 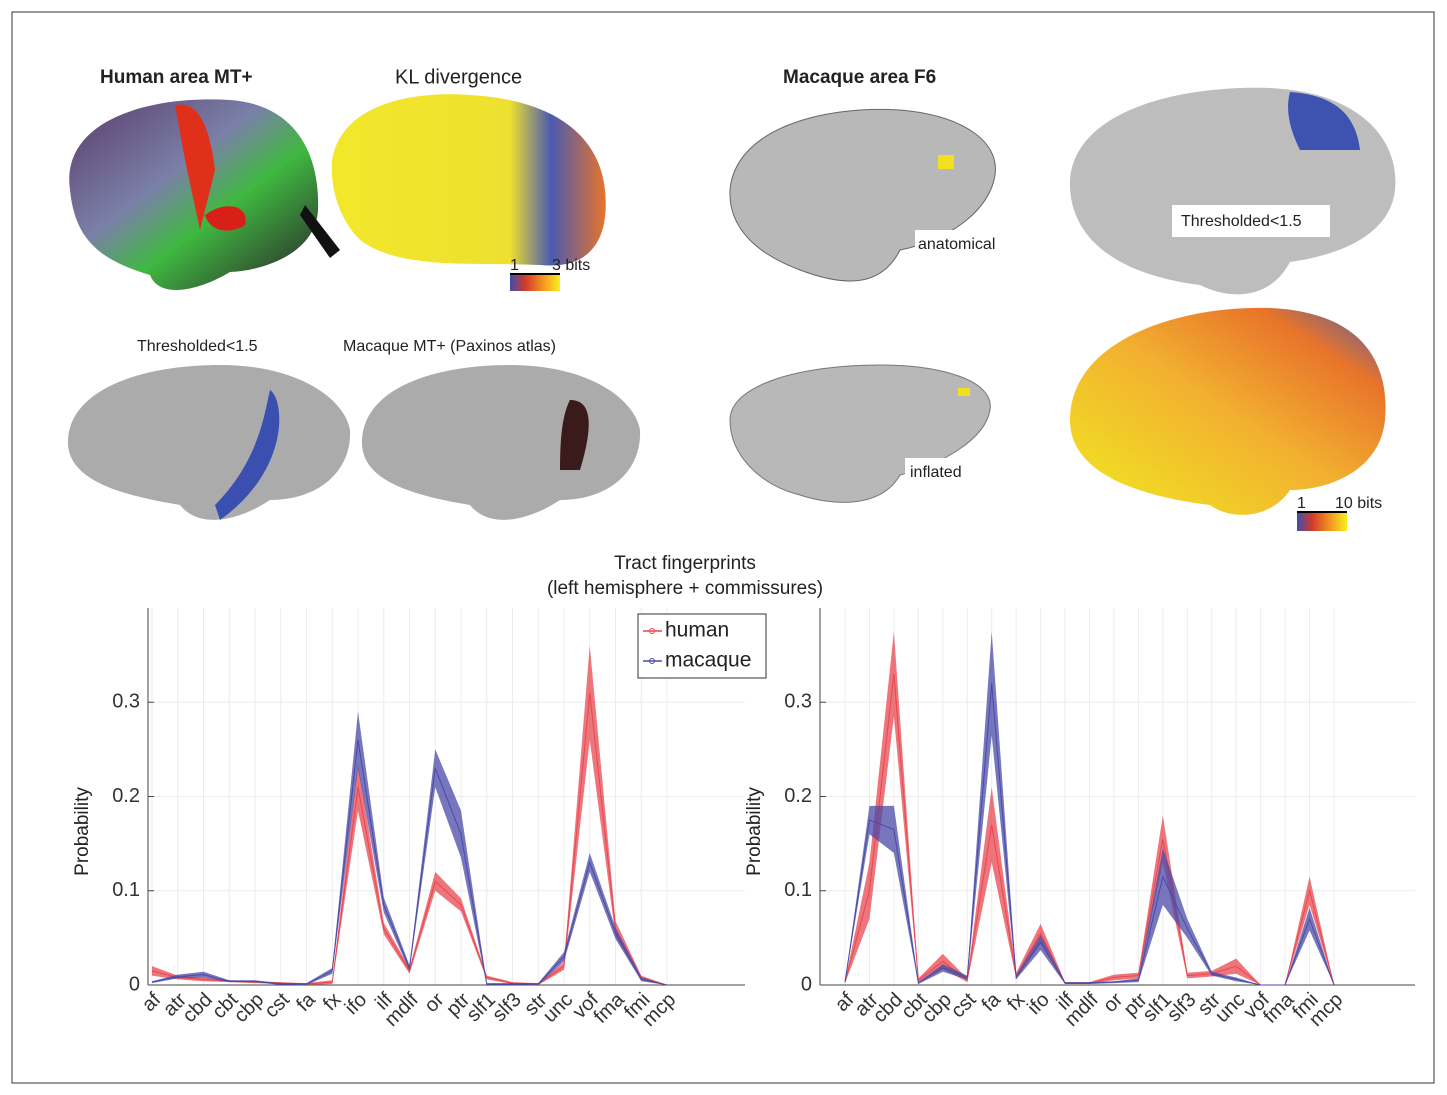 What do you see at coordinates (936, 472) in the screenshot?
I see `panel-label: inflated` at bounding box center [936, 472].